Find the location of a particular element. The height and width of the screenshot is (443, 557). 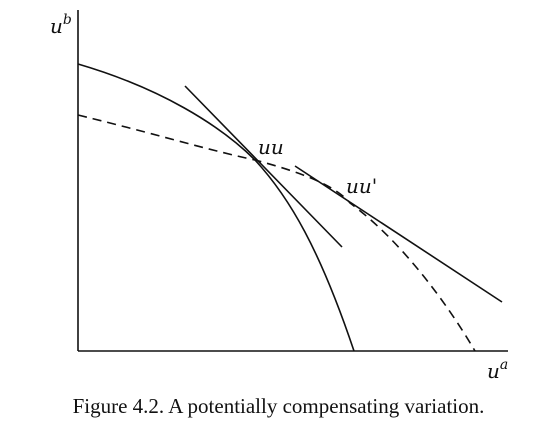

x-axis-label-sup: a is located at coordinates (504, 365).